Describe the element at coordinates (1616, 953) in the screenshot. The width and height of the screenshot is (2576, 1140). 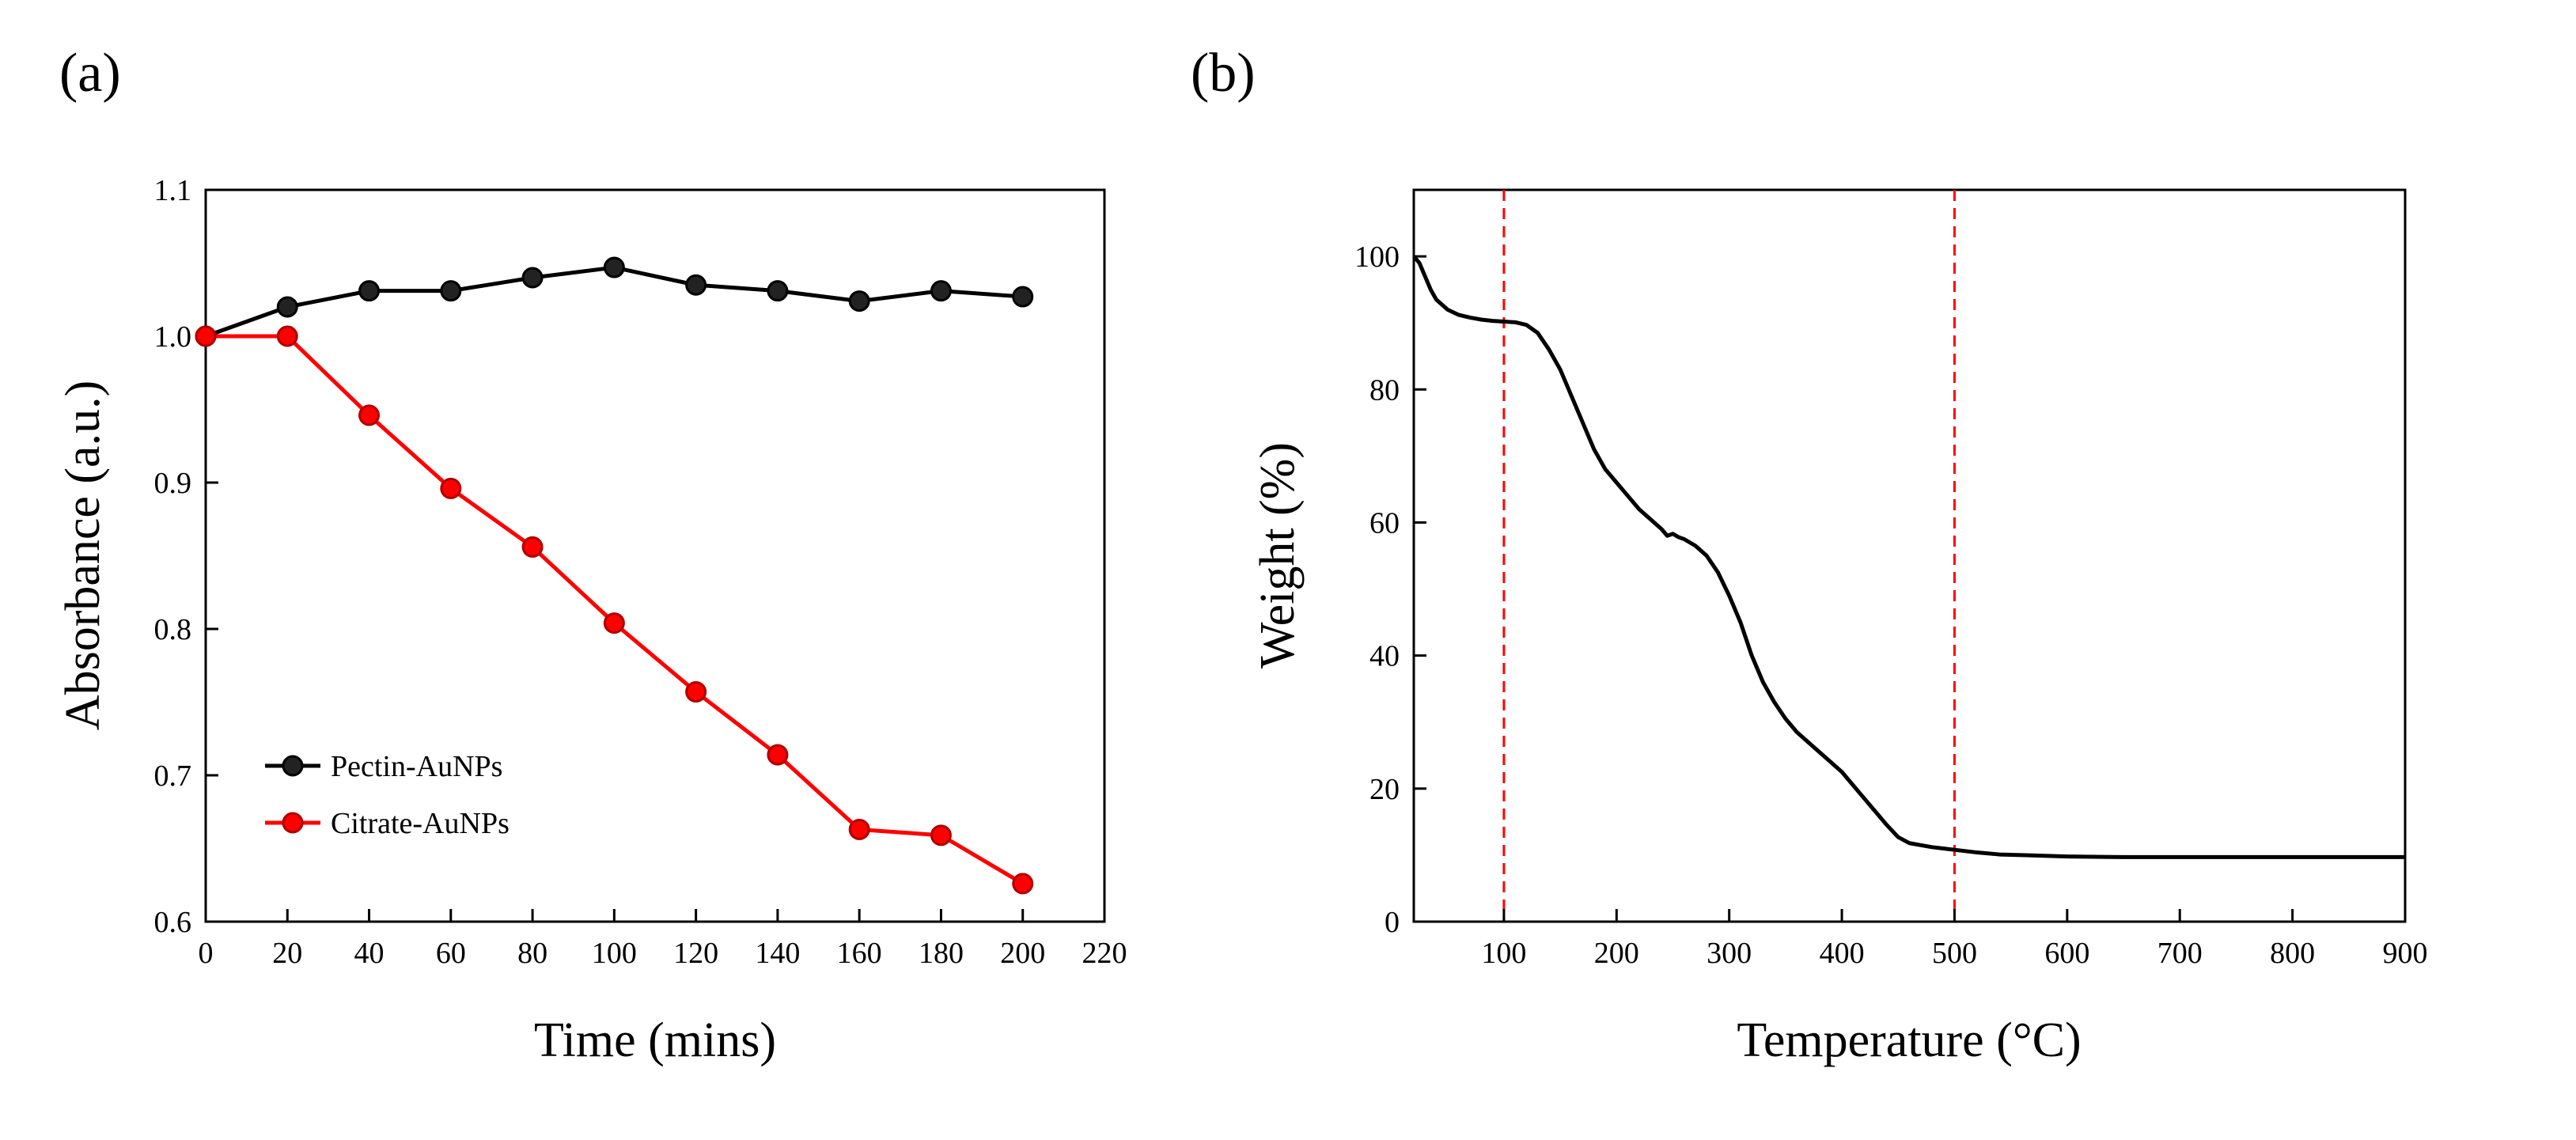
I see `panel-b-x-tick-label: 200` at that location.